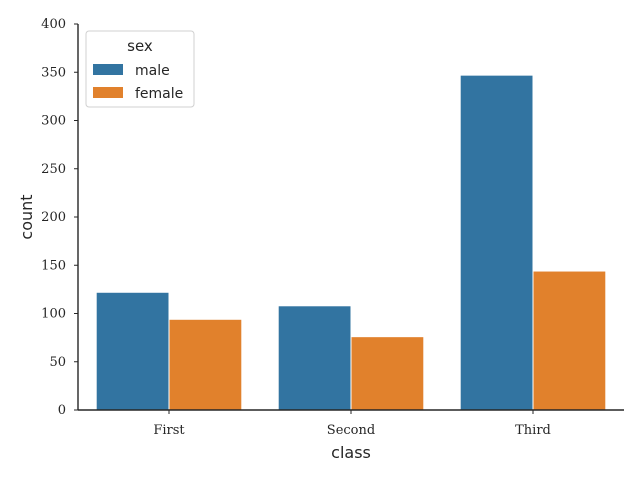 This screenshot has height=480, width=640. I want to click on x-tick-labels: First Second Third, so click(352, 424).